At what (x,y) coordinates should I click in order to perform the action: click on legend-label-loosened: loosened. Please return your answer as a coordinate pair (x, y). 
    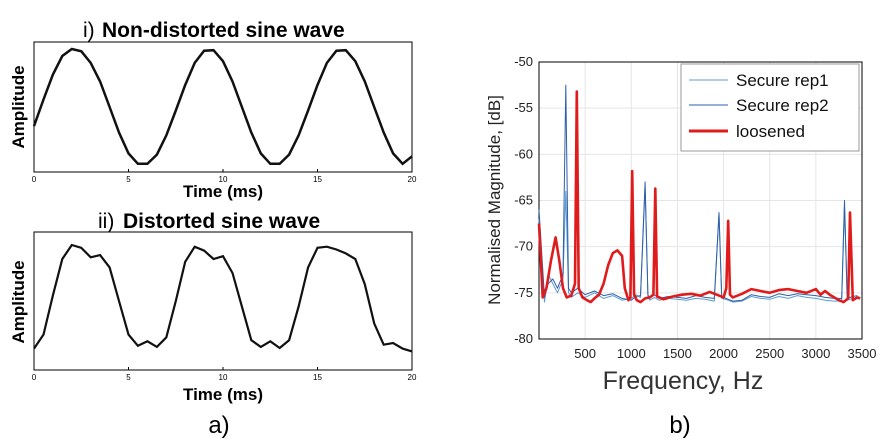
    Looking at the image, I should click on (770, 131).